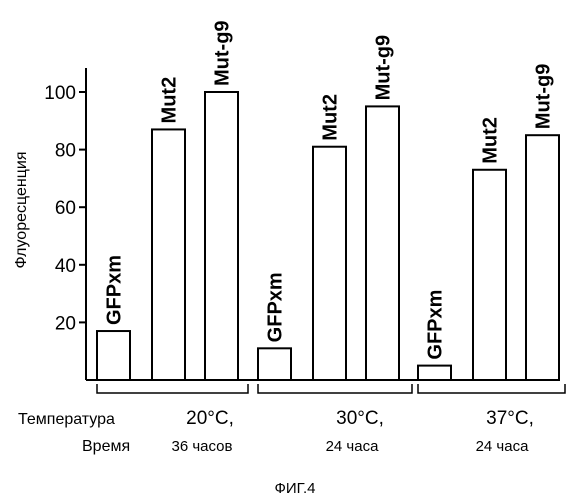  Describe the element at coordinates (510, 418) in the screenshot. I see `group-temperature: 37°C,` at that location.